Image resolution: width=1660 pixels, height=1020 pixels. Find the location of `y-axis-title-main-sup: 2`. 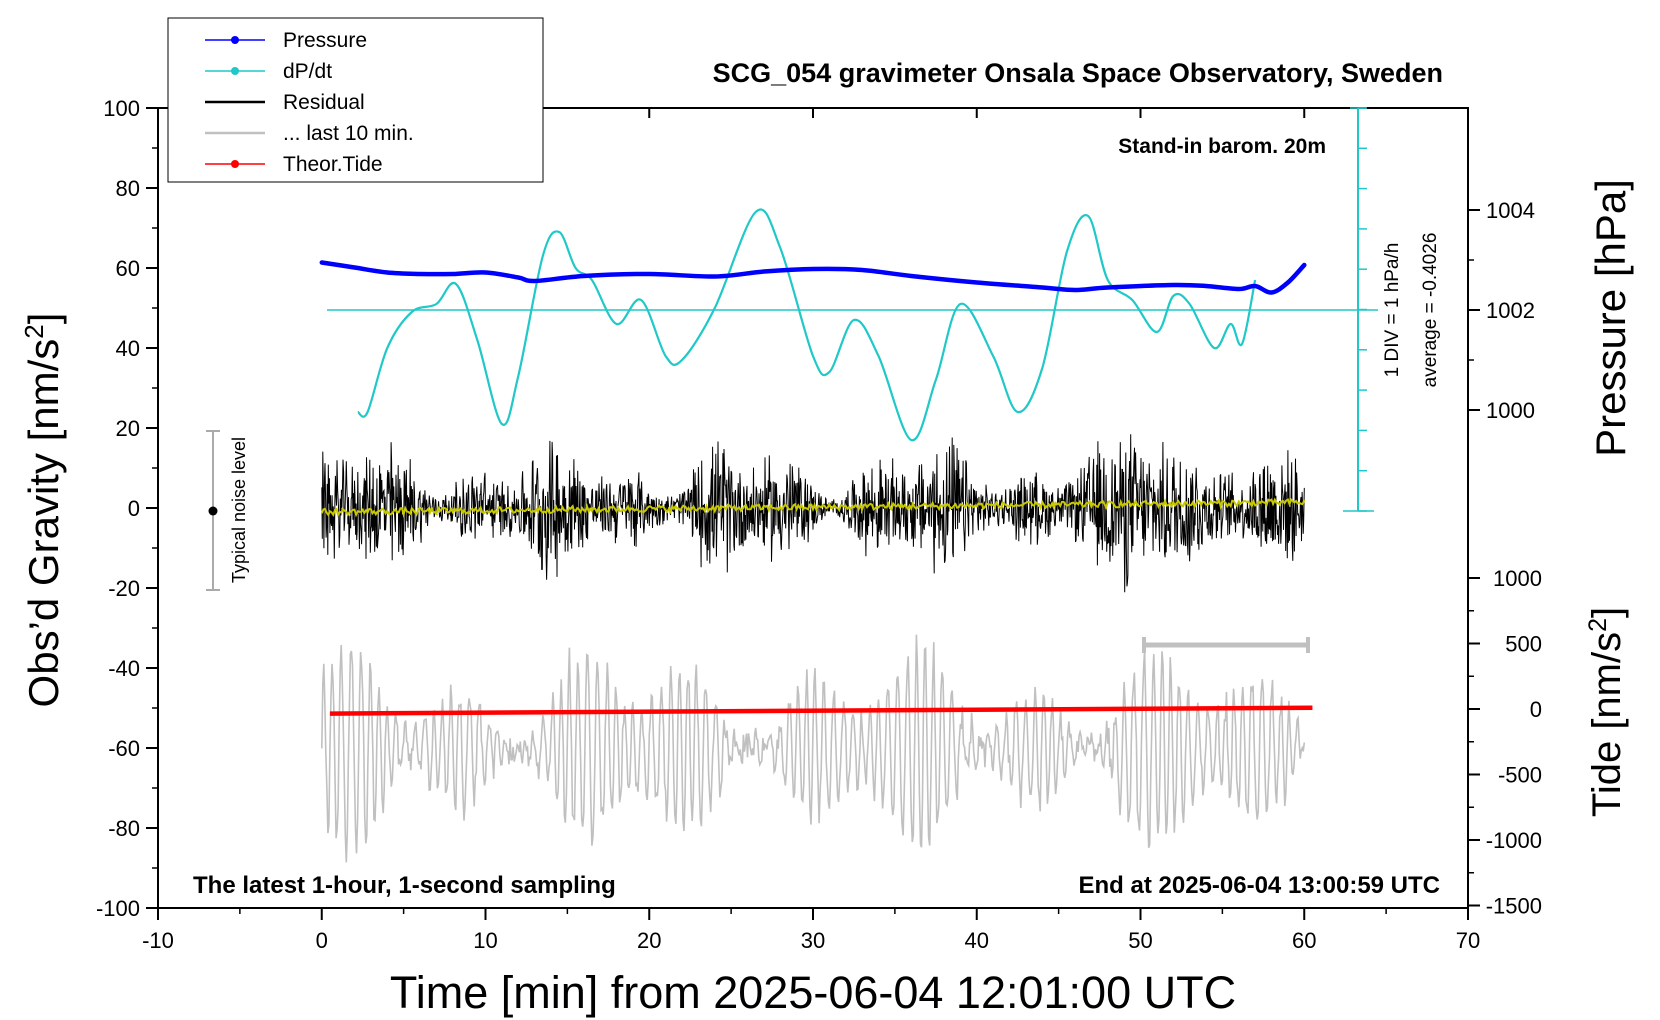

y-axis-title-main-sup: 2 is located at coordinates (34, 331).